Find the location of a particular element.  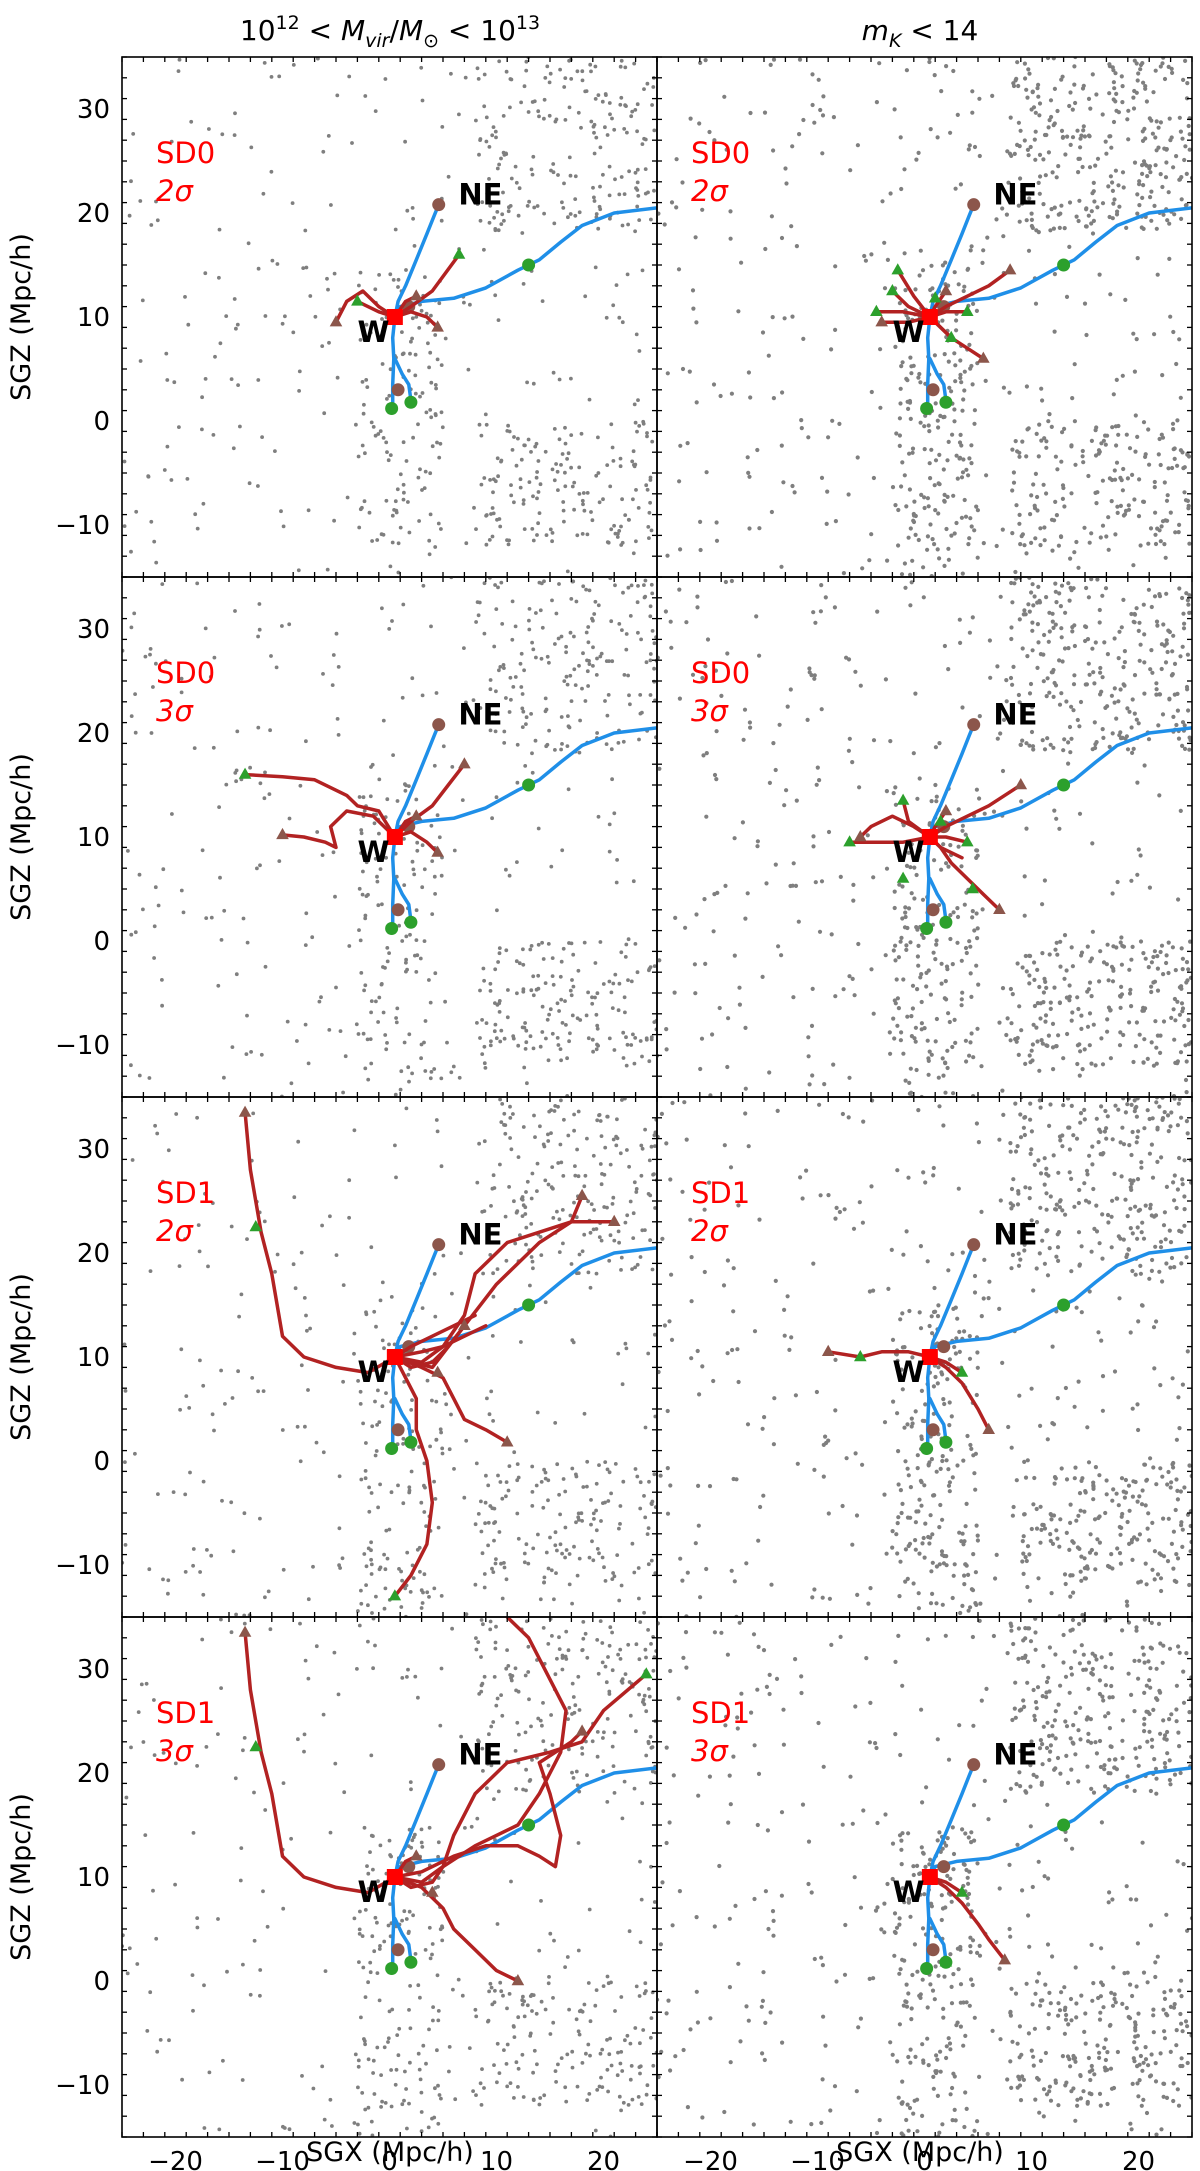

center-marker is located at coordinates (394, 317).